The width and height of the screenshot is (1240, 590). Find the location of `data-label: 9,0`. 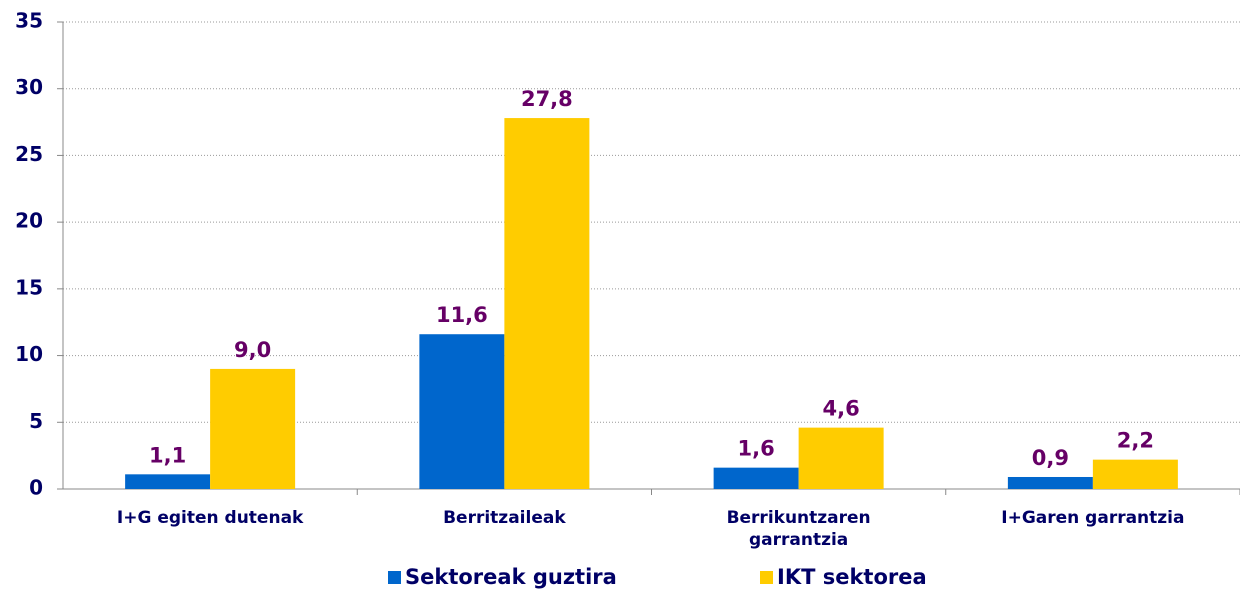

data-label: 9,0 is located at coordinates (252, 350).